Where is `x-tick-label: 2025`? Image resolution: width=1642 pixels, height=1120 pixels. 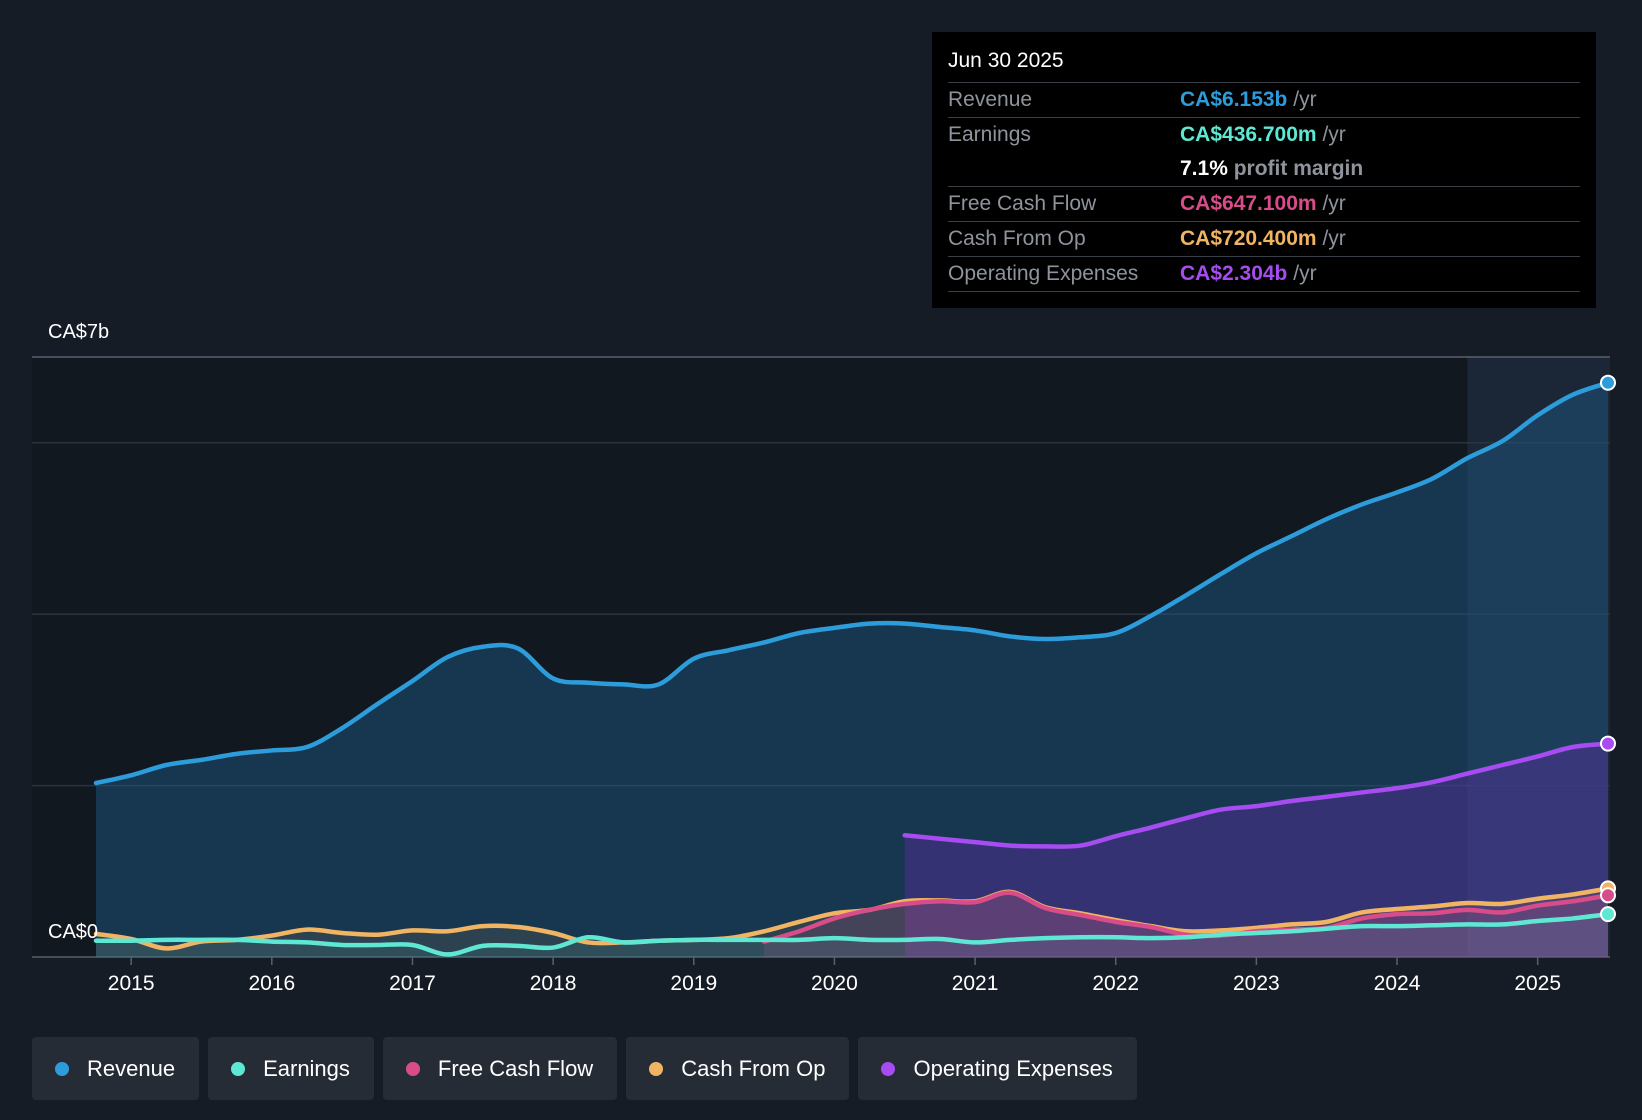
x-tick-label: 2025 is located at coordinates (1537, 983).